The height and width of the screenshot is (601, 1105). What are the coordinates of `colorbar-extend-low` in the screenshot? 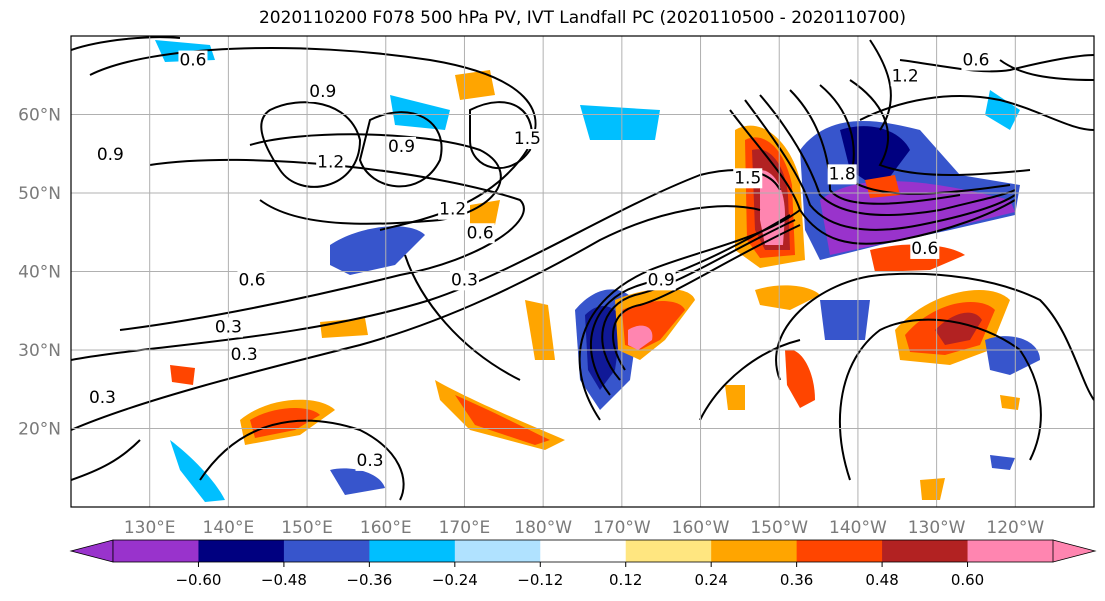 It's located at (91, 551).